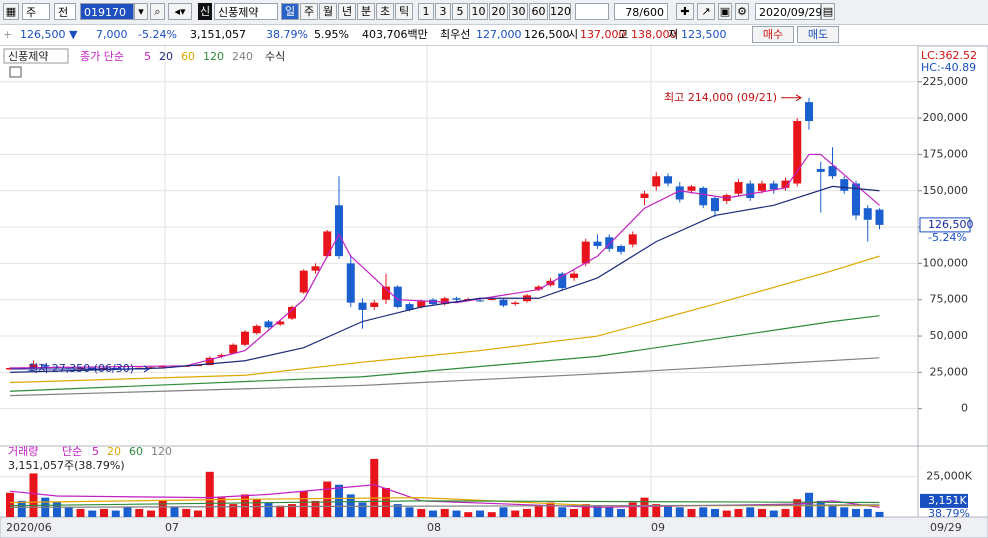 This screenshot has width=988, height=538. Describe the element at coordinates (499, 34) in the screenshot. I see `best-ask: 127,000` at that location.